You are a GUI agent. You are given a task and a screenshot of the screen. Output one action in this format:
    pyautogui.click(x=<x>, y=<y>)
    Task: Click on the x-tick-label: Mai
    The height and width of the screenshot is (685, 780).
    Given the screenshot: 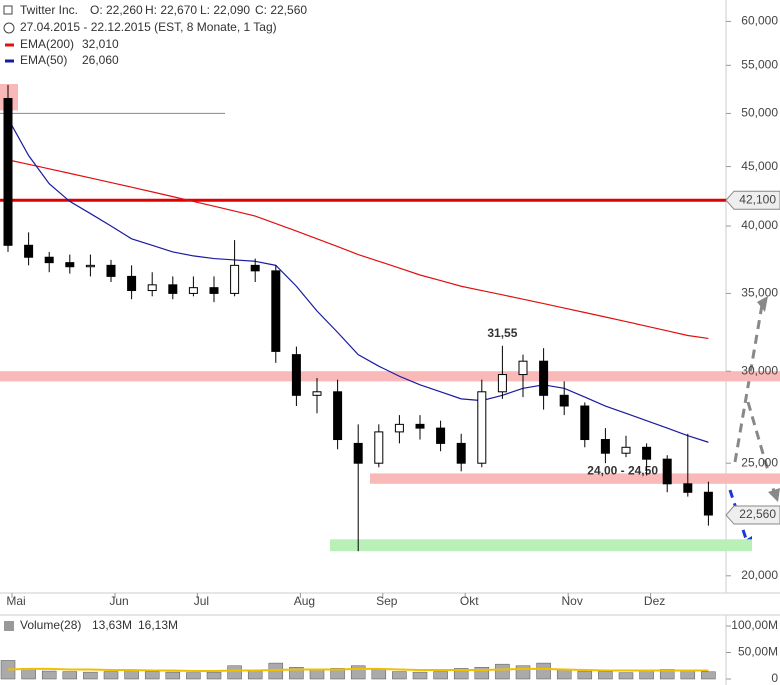 What is the action you would take?
    pyautogui.click(x=15, y=601)
    